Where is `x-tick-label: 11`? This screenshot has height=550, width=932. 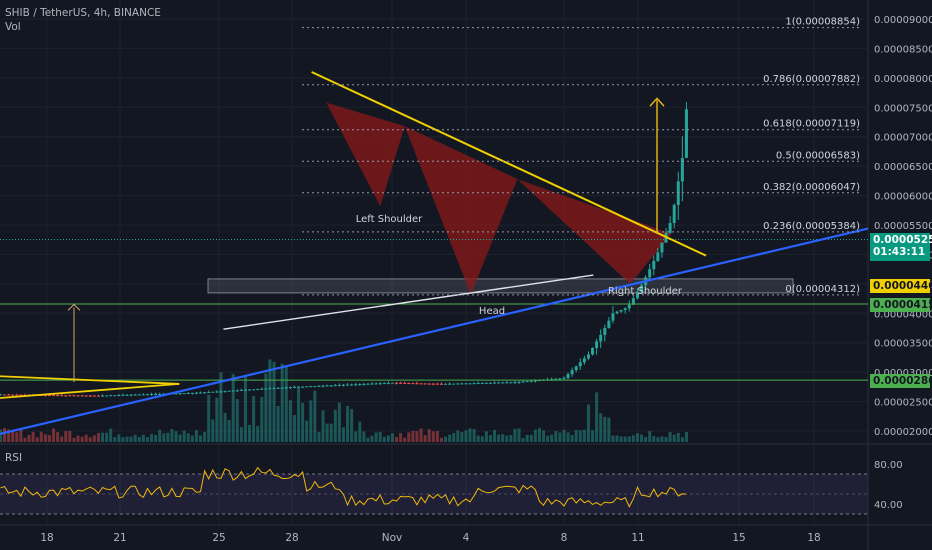 x-tick-label: 11 is located at coordinates (637, 538).